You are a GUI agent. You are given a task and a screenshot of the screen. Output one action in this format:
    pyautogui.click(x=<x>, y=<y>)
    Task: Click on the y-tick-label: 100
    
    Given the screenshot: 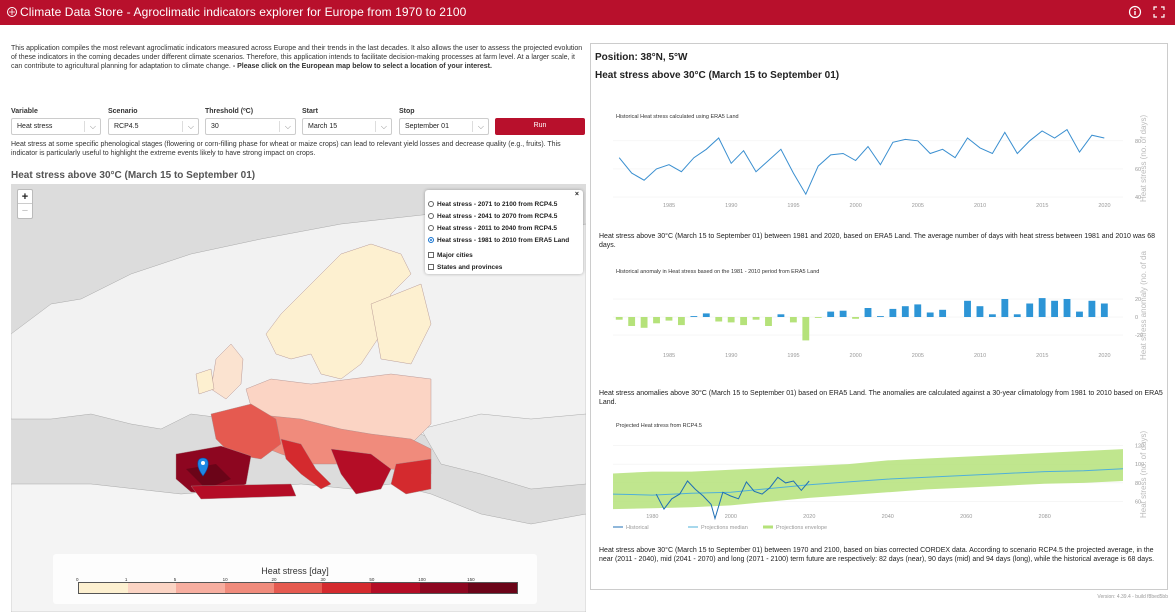 What is the action you would take?
    pyautogui.click(x=1139, y=465)
    